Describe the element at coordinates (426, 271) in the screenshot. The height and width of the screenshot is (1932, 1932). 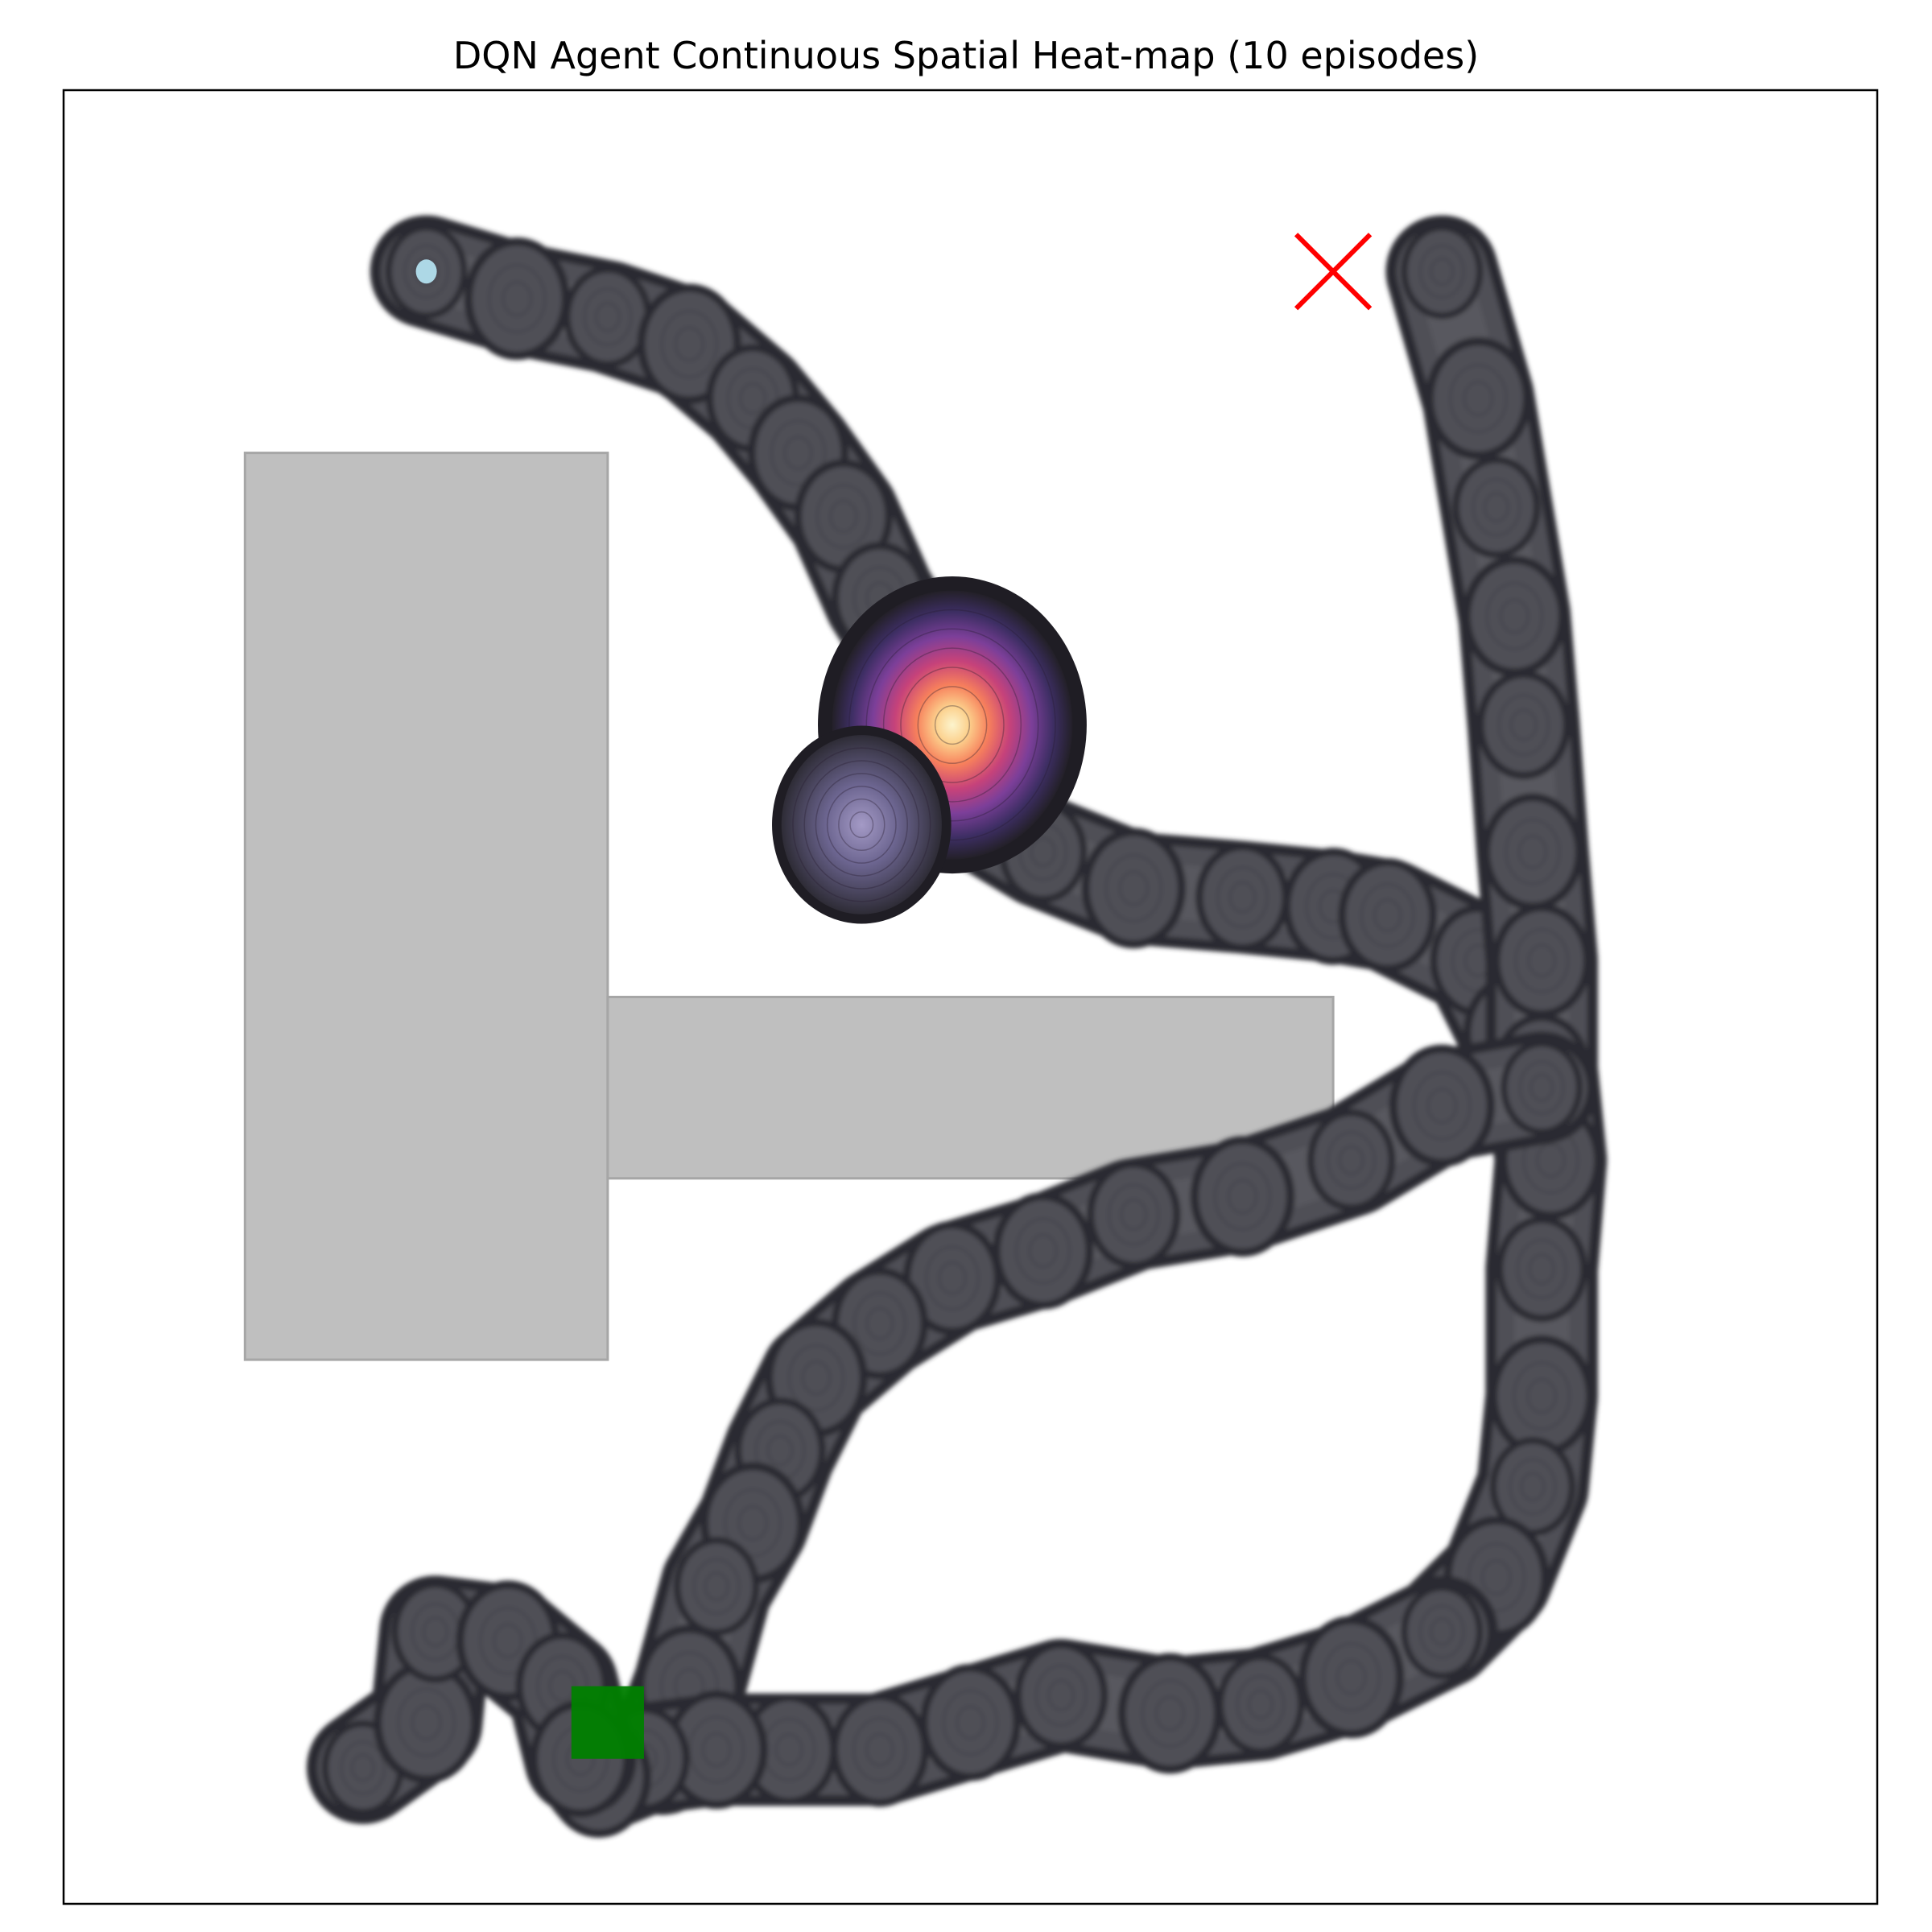
I see `start-point` at that location.